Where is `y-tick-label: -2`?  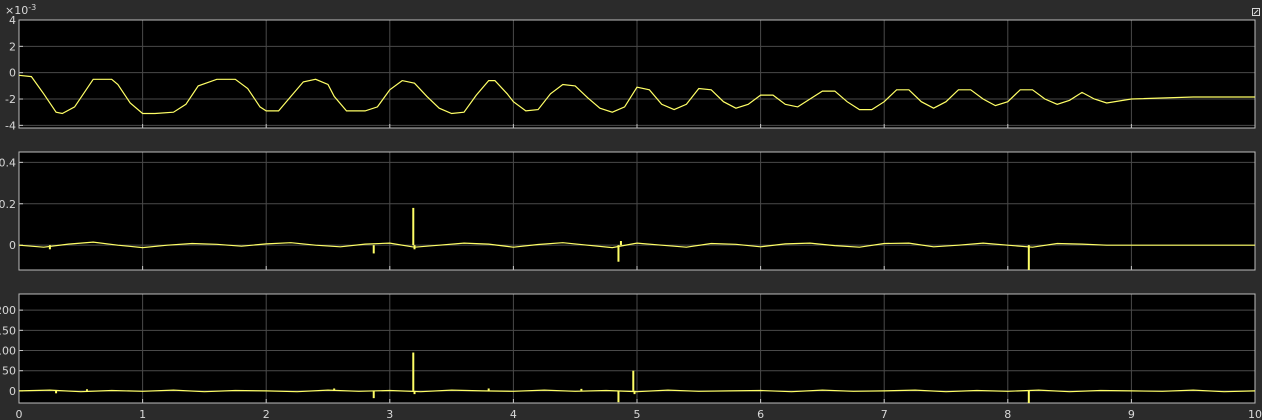 y-tick-label: -2 is located at coordinates (10, 99).